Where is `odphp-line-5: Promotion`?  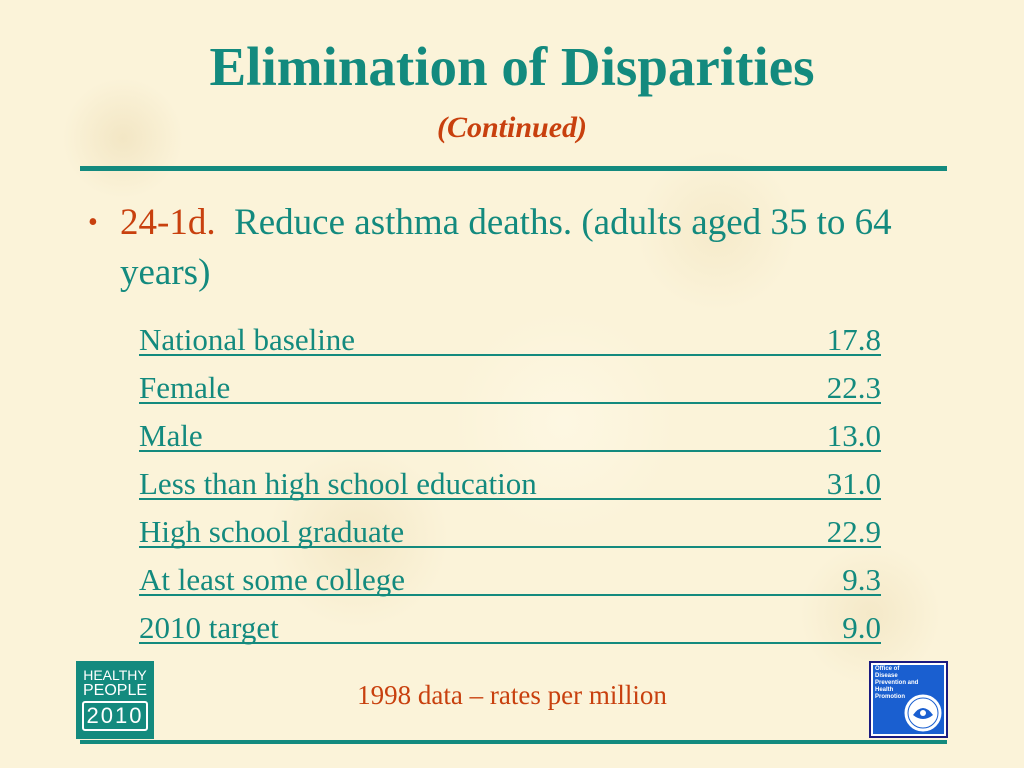
odphp-line-5: Promotion is located at coordinates (890, 697).